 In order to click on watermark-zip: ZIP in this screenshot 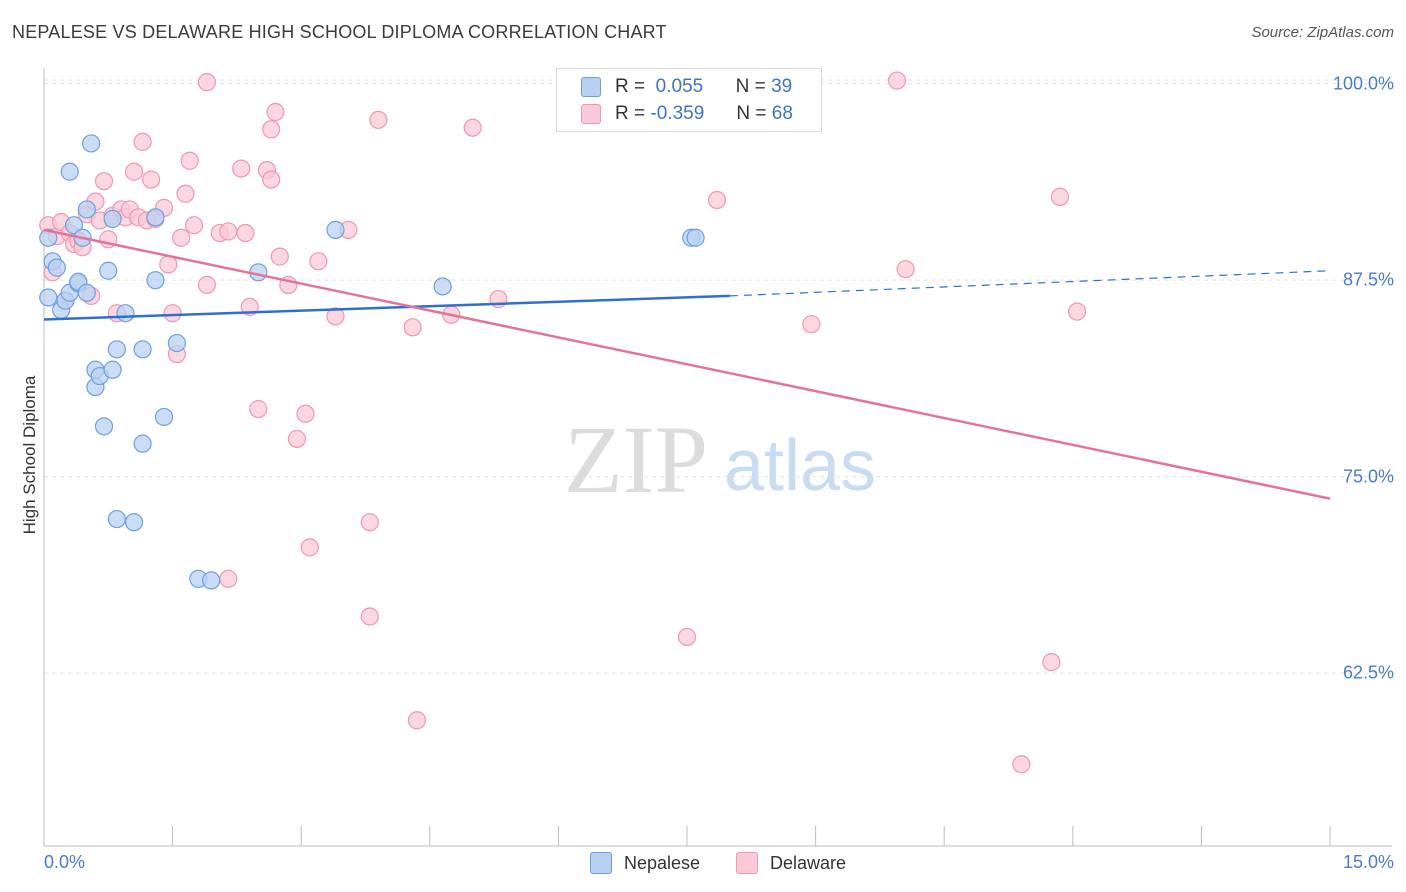, I will do `click(636, 459)`.